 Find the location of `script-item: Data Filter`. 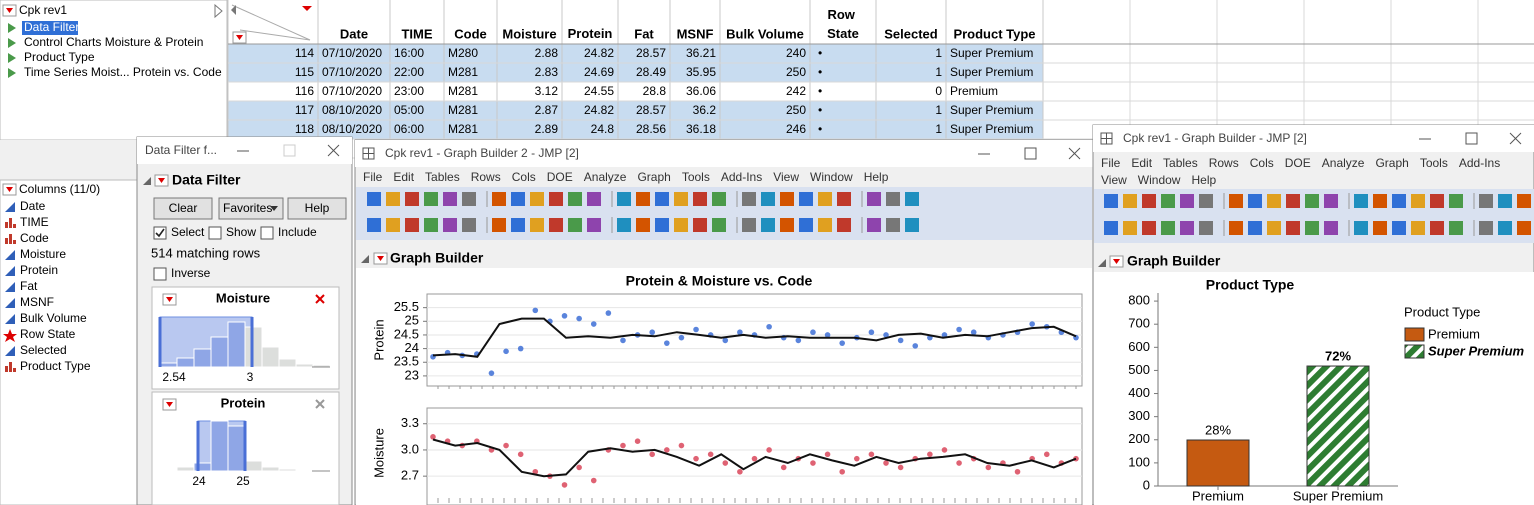

script-item: Data Filter is located at coordinates (51, 27).